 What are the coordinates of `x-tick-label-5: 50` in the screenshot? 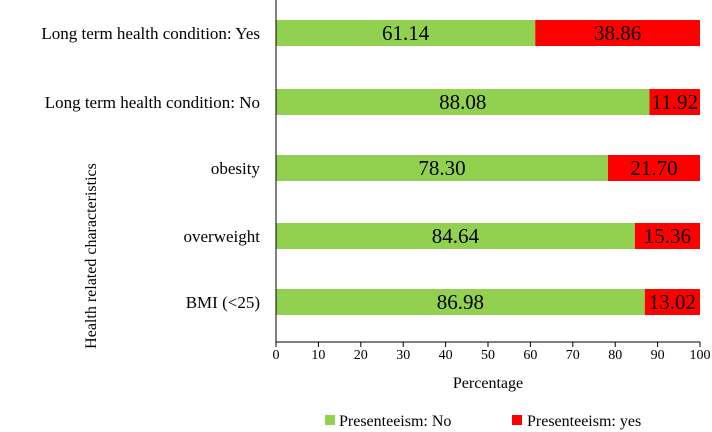 It's located at (488, 355).